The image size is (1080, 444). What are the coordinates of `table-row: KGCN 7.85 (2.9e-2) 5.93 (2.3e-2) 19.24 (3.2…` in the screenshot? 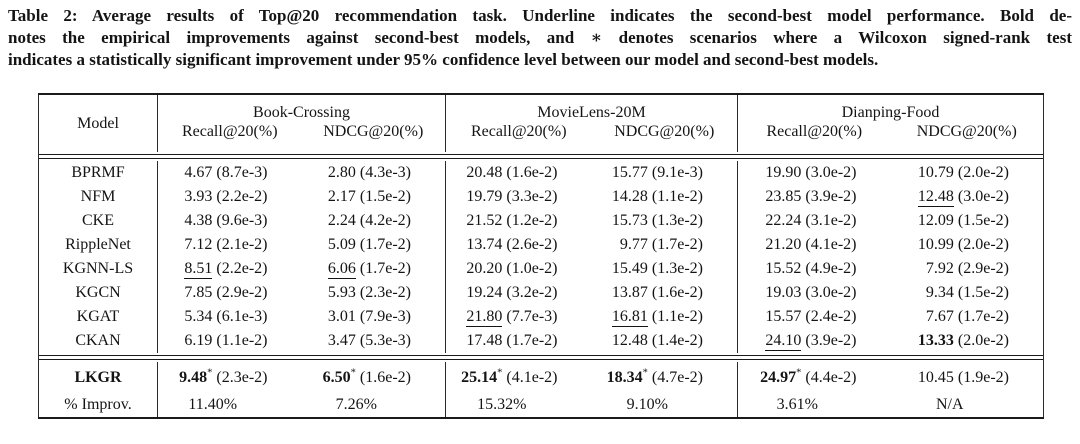 It's located at (541, 293).